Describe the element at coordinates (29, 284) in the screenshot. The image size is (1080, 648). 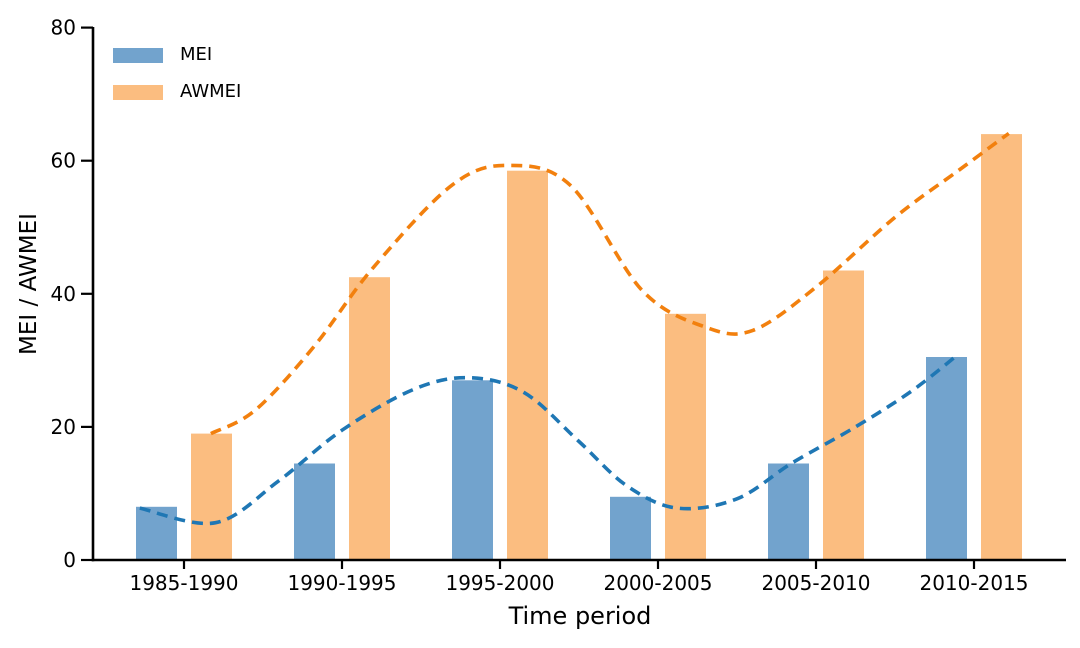
I see `y-axis-title: MEI / AWMEI` at that location.